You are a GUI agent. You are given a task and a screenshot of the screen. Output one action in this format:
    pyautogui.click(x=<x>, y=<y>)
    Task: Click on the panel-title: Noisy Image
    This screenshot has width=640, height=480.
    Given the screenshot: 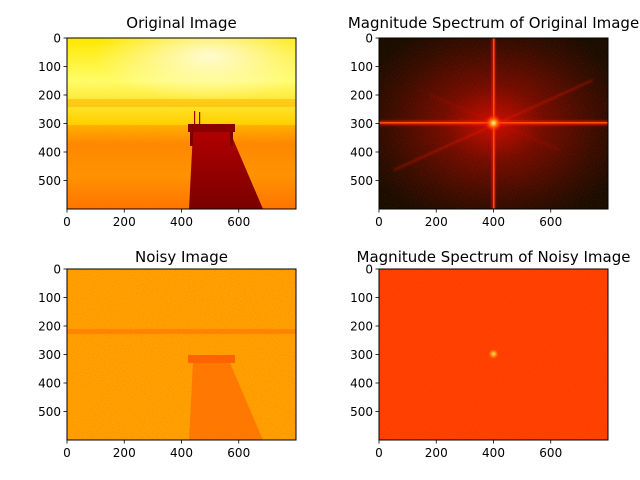 What is the action you would take?
    pyautogui.click(x=181, y=257)
    